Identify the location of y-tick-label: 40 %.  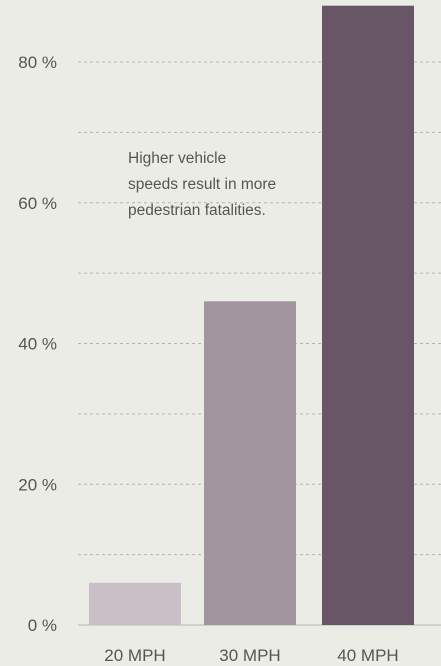
(37, 344).